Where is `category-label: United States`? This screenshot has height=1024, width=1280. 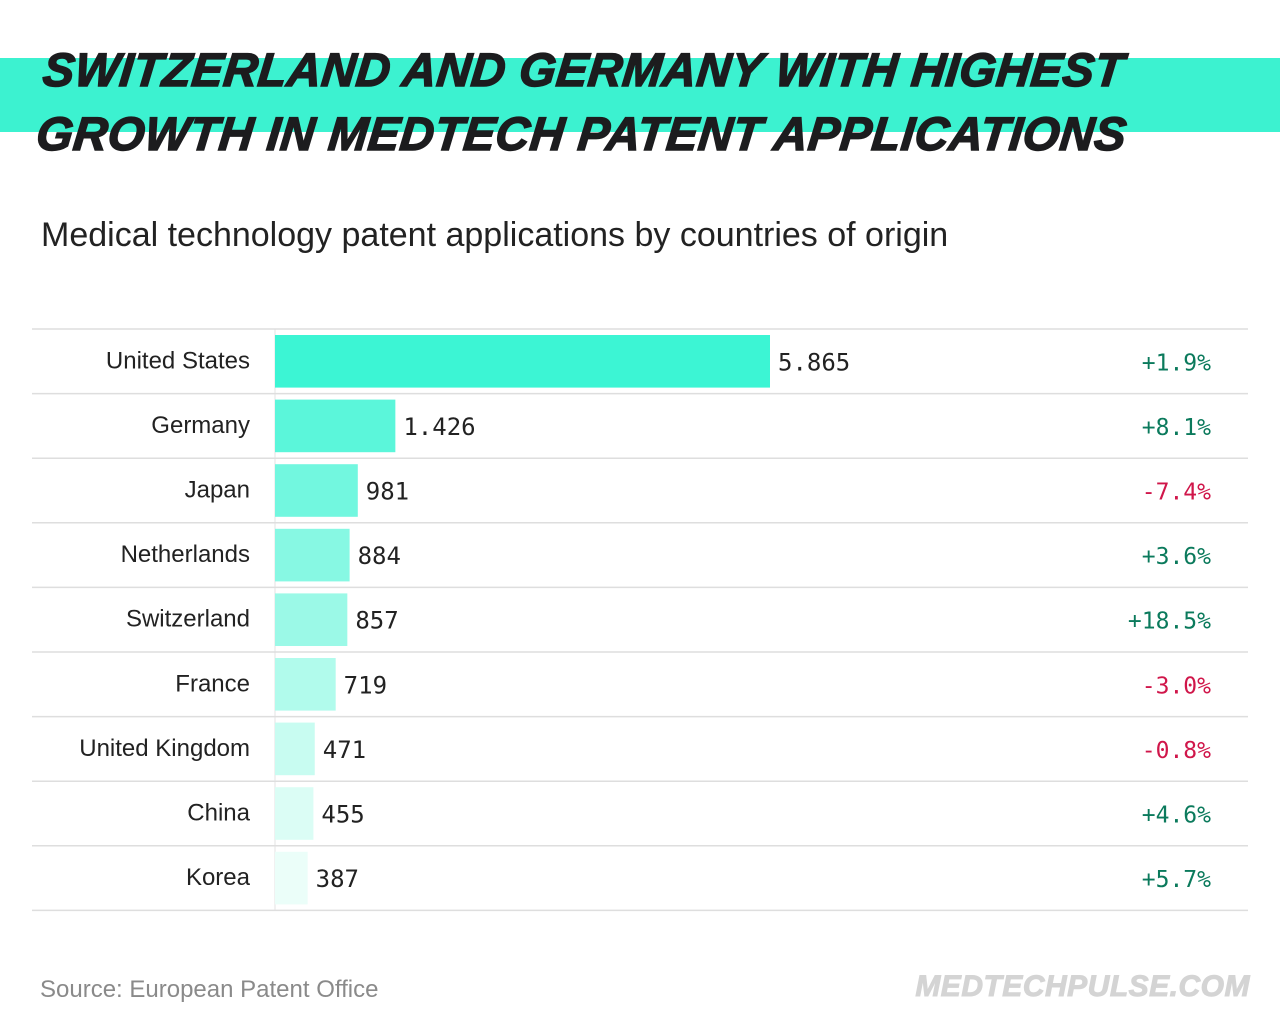
category-label: United States is located at coordinates (178, 360).